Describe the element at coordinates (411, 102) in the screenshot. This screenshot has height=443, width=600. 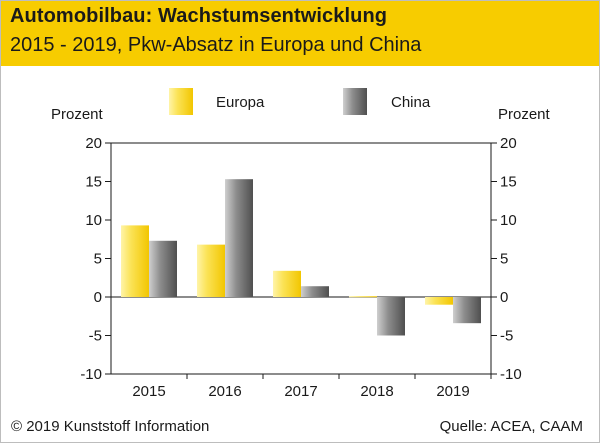
I see `legend-label-china: China` at that location.